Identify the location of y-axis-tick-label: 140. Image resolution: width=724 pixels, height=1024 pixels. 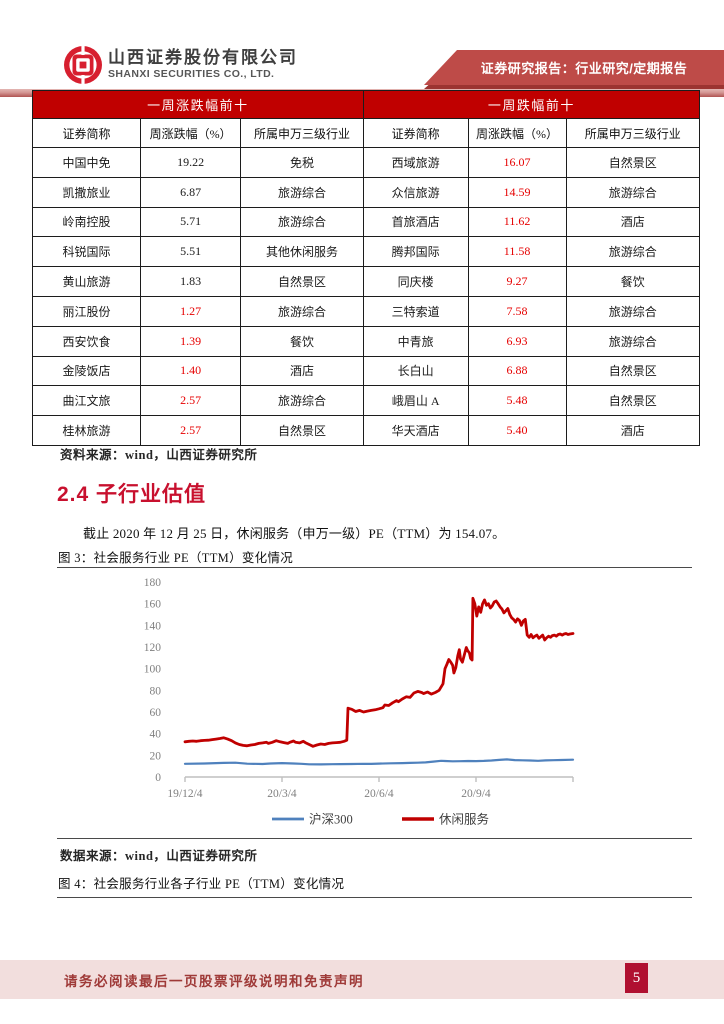
(153, 626).